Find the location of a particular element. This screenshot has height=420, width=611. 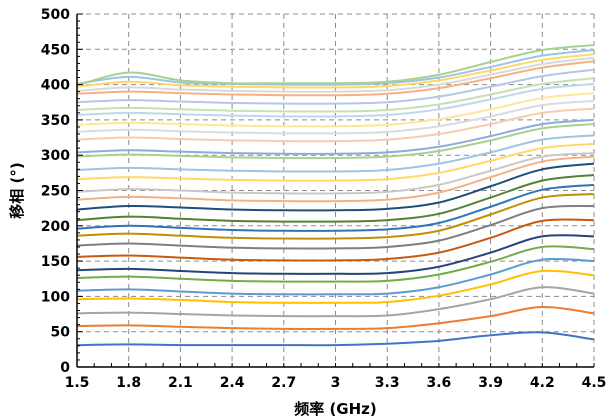

y-tick-label: 50 is located at coordinates (61, 333).